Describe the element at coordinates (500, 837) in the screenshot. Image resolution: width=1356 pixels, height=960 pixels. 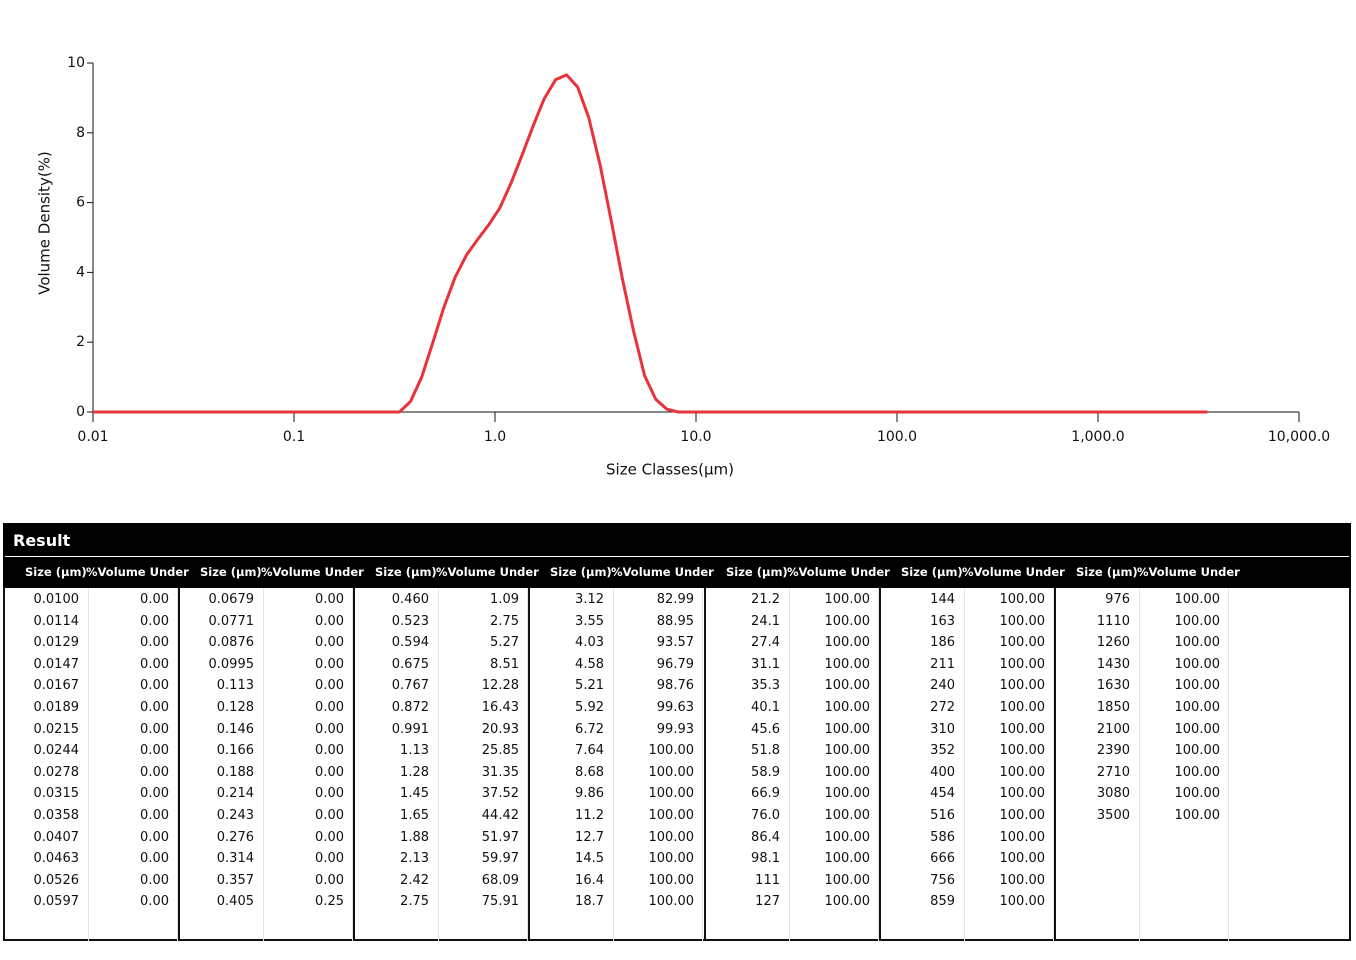
I see `volume-cell: 51.97` at that location.